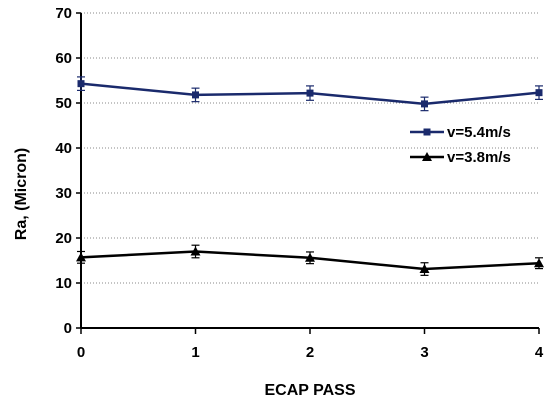 The height and width of the screenshot is (408, 550). Describe the element at coordinates (63, 58) in the screenshot. I see `y-tick-label: 60` at that location.